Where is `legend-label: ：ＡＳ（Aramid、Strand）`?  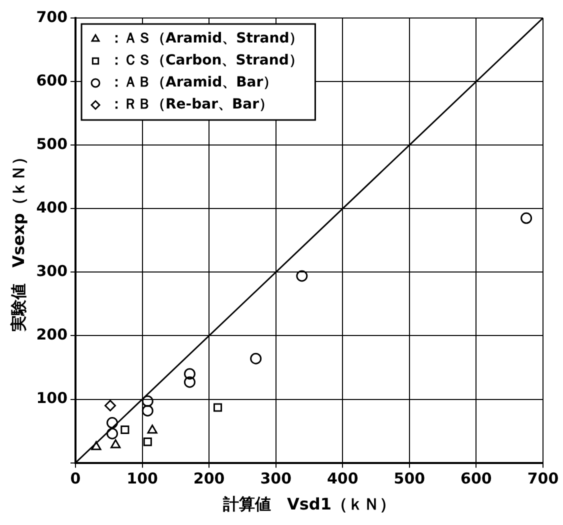 legend-label: ：ＡＳ（Aramid、Strand） is located at coordinates (207, 38).